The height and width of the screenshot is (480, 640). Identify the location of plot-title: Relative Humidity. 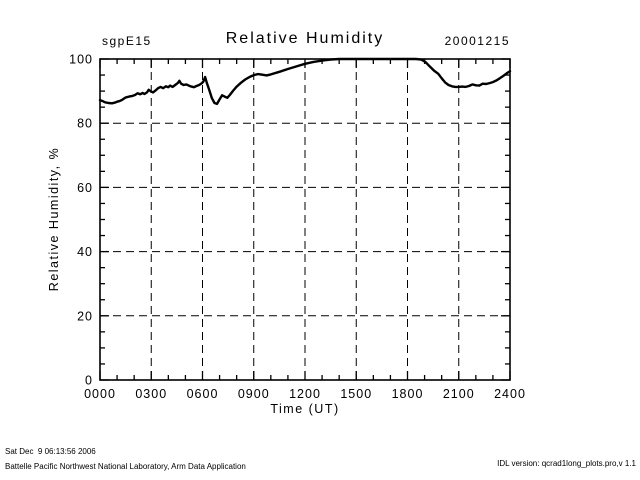
(305, 38).